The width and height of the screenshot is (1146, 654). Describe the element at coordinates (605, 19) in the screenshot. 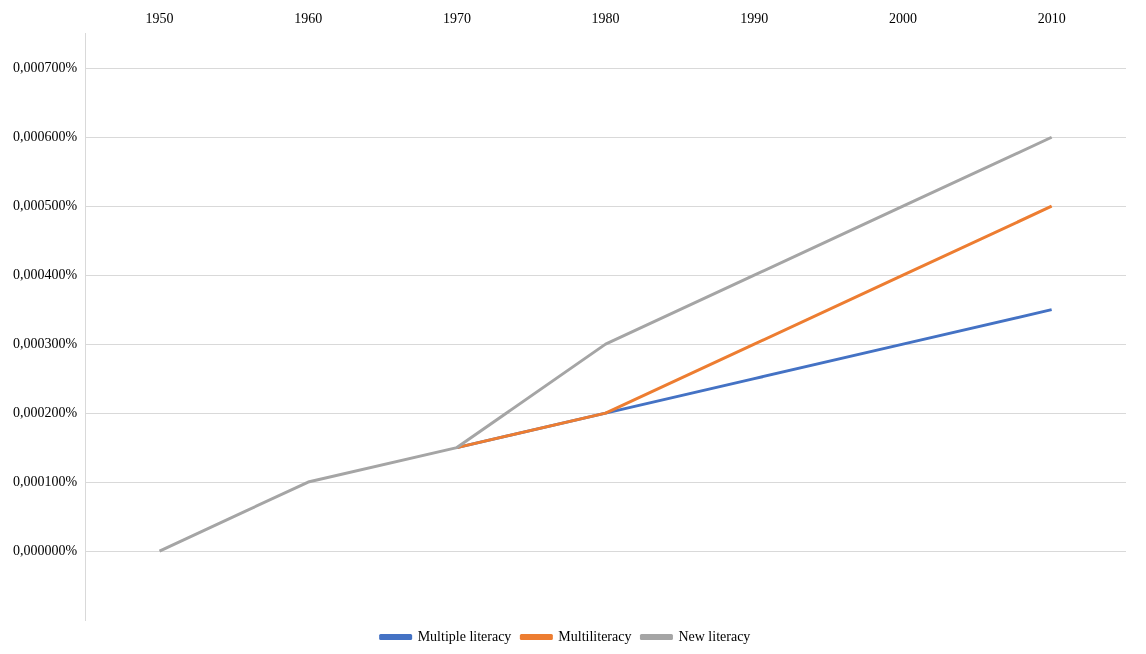

I see `x-tick-label: 1980` at that location.